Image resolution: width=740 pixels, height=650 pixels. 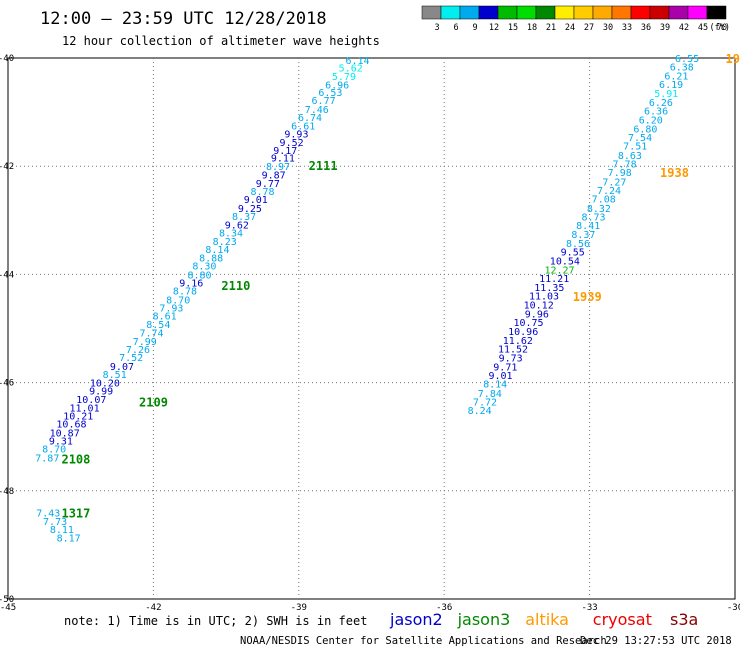 I want to click on swh-value-label: 8.23, so click(x=225, y=242).